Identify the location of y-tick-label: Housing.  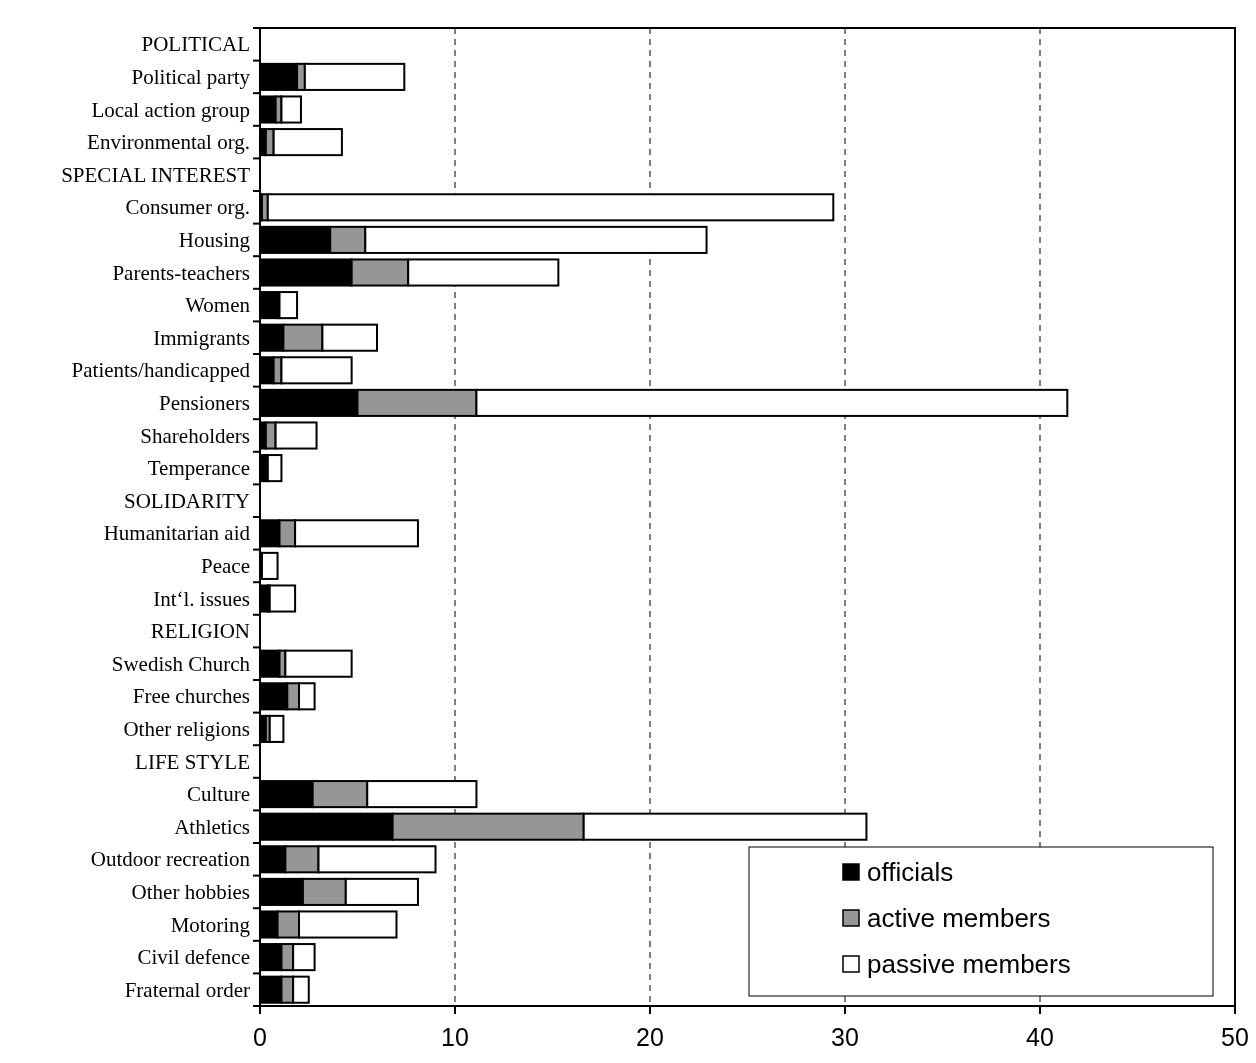
(214, 239).